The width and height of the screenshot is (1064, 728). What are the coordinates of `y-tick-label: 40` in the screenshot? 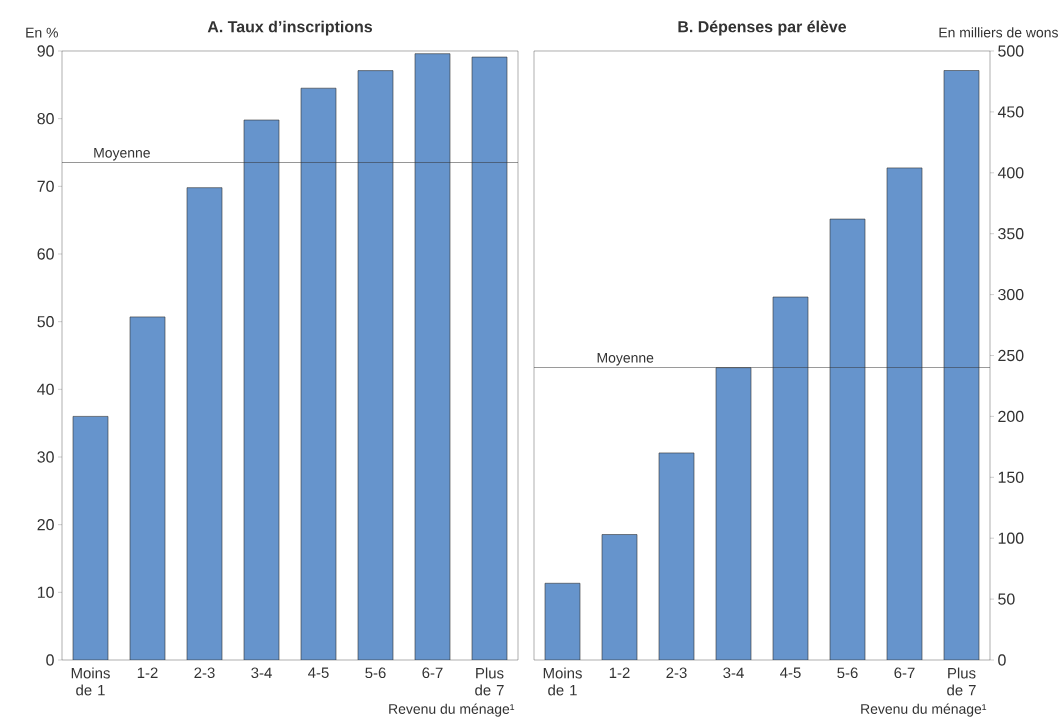 It's located at (45, 389).